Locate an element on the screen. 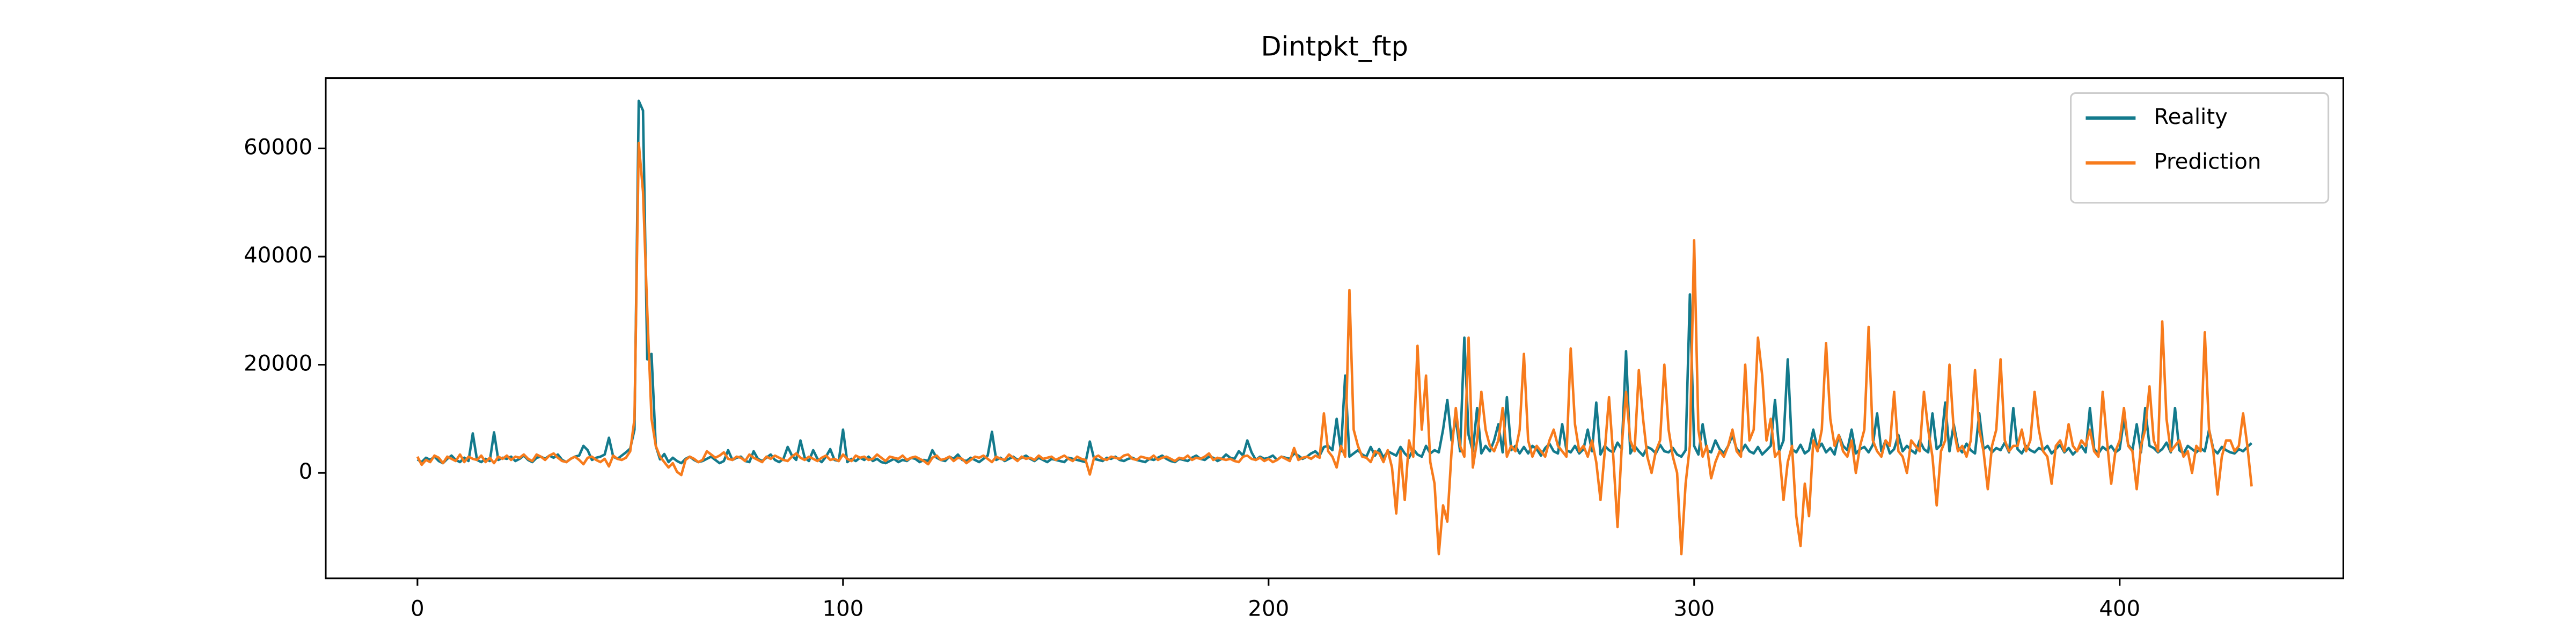 This screenshot has width=2576, height=644. legend-box is located at coordinates (2200, 148).